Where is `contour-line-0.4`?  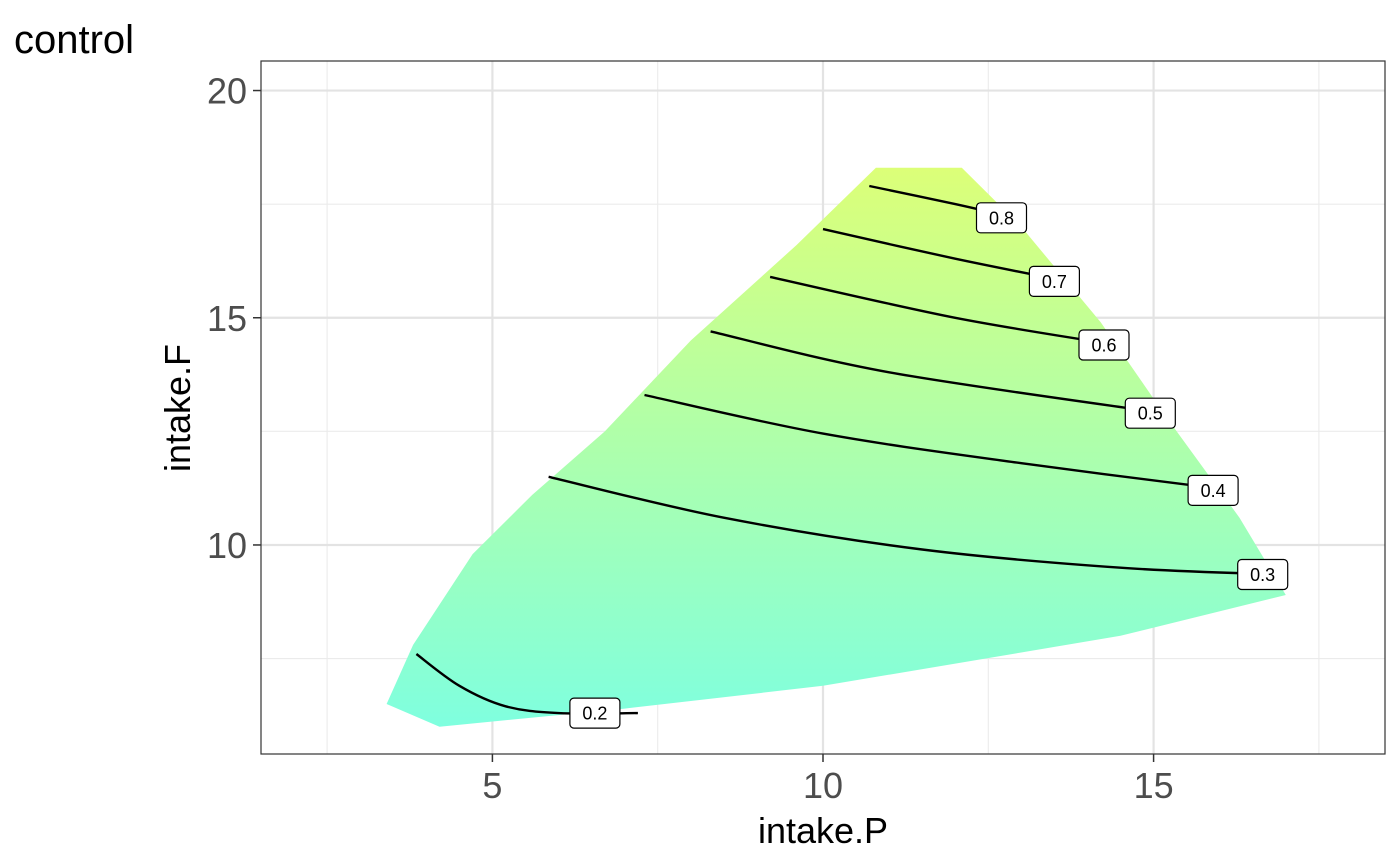 contour-line-0.4 is located at coordinates (939, 442).